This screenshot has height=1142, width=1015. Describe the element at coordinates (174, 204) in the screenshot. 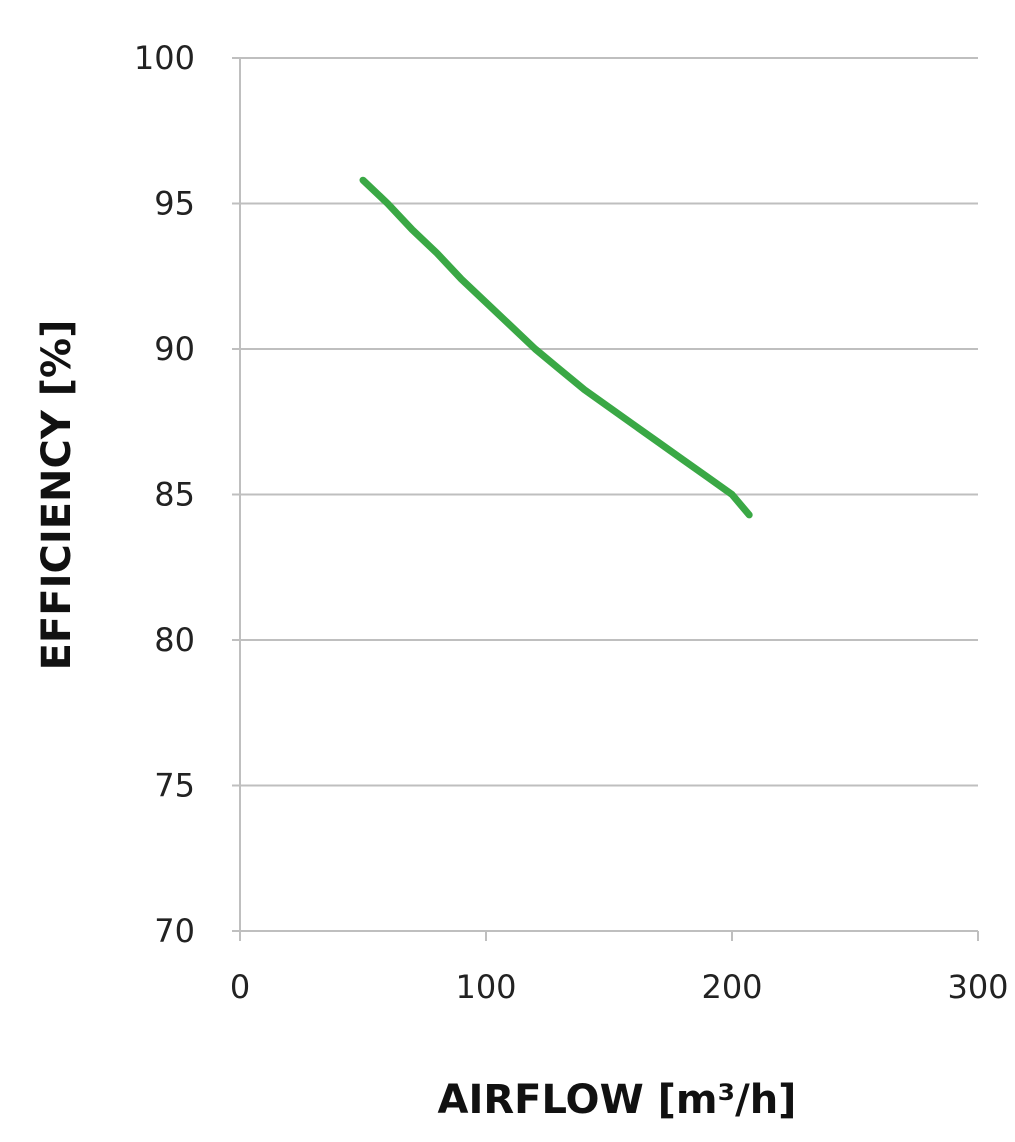

I see `y-tick-label: 95` at that location.